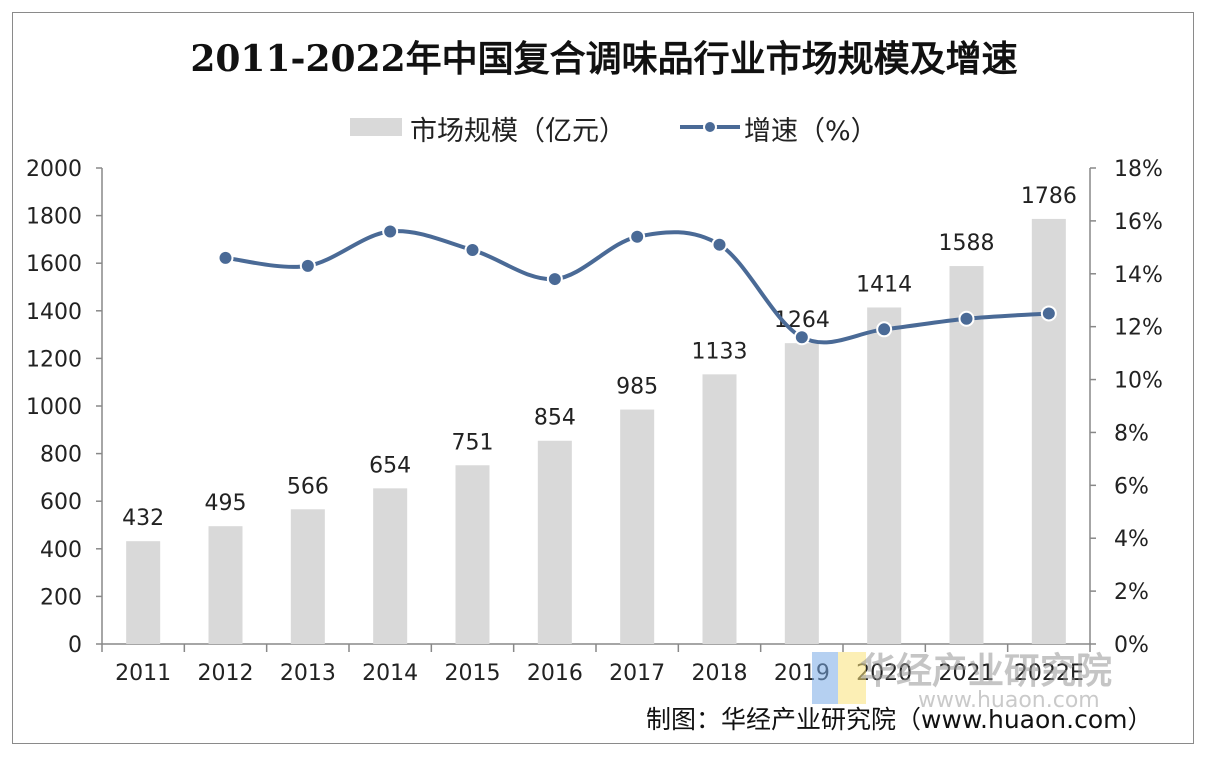 The image size is (1208, 758). Describe the element at coordinates (1131, 539) in the screenshot. I see `y-right-tick-label: 4%` at that location.